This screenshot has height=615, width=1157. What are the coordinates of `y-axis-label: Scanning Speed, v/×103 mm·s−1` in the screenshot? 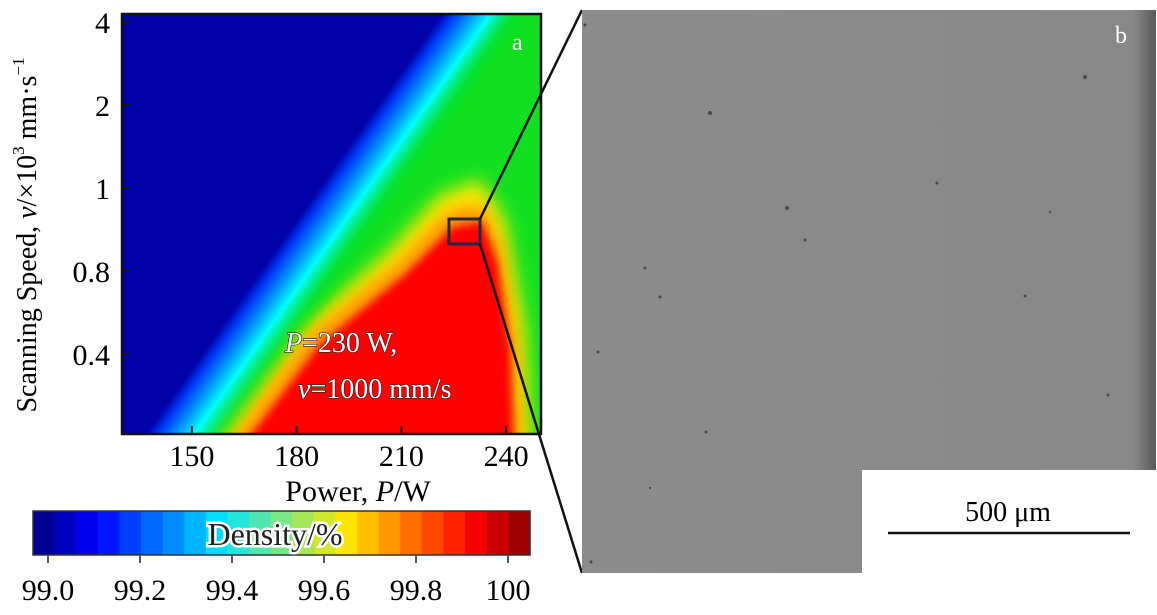 It's located at (26, 234).